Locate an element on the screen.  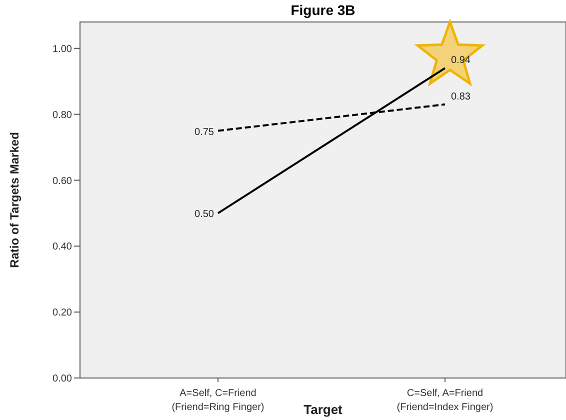
y-tick-label: 0.40 is located at coordinates (62, 247).